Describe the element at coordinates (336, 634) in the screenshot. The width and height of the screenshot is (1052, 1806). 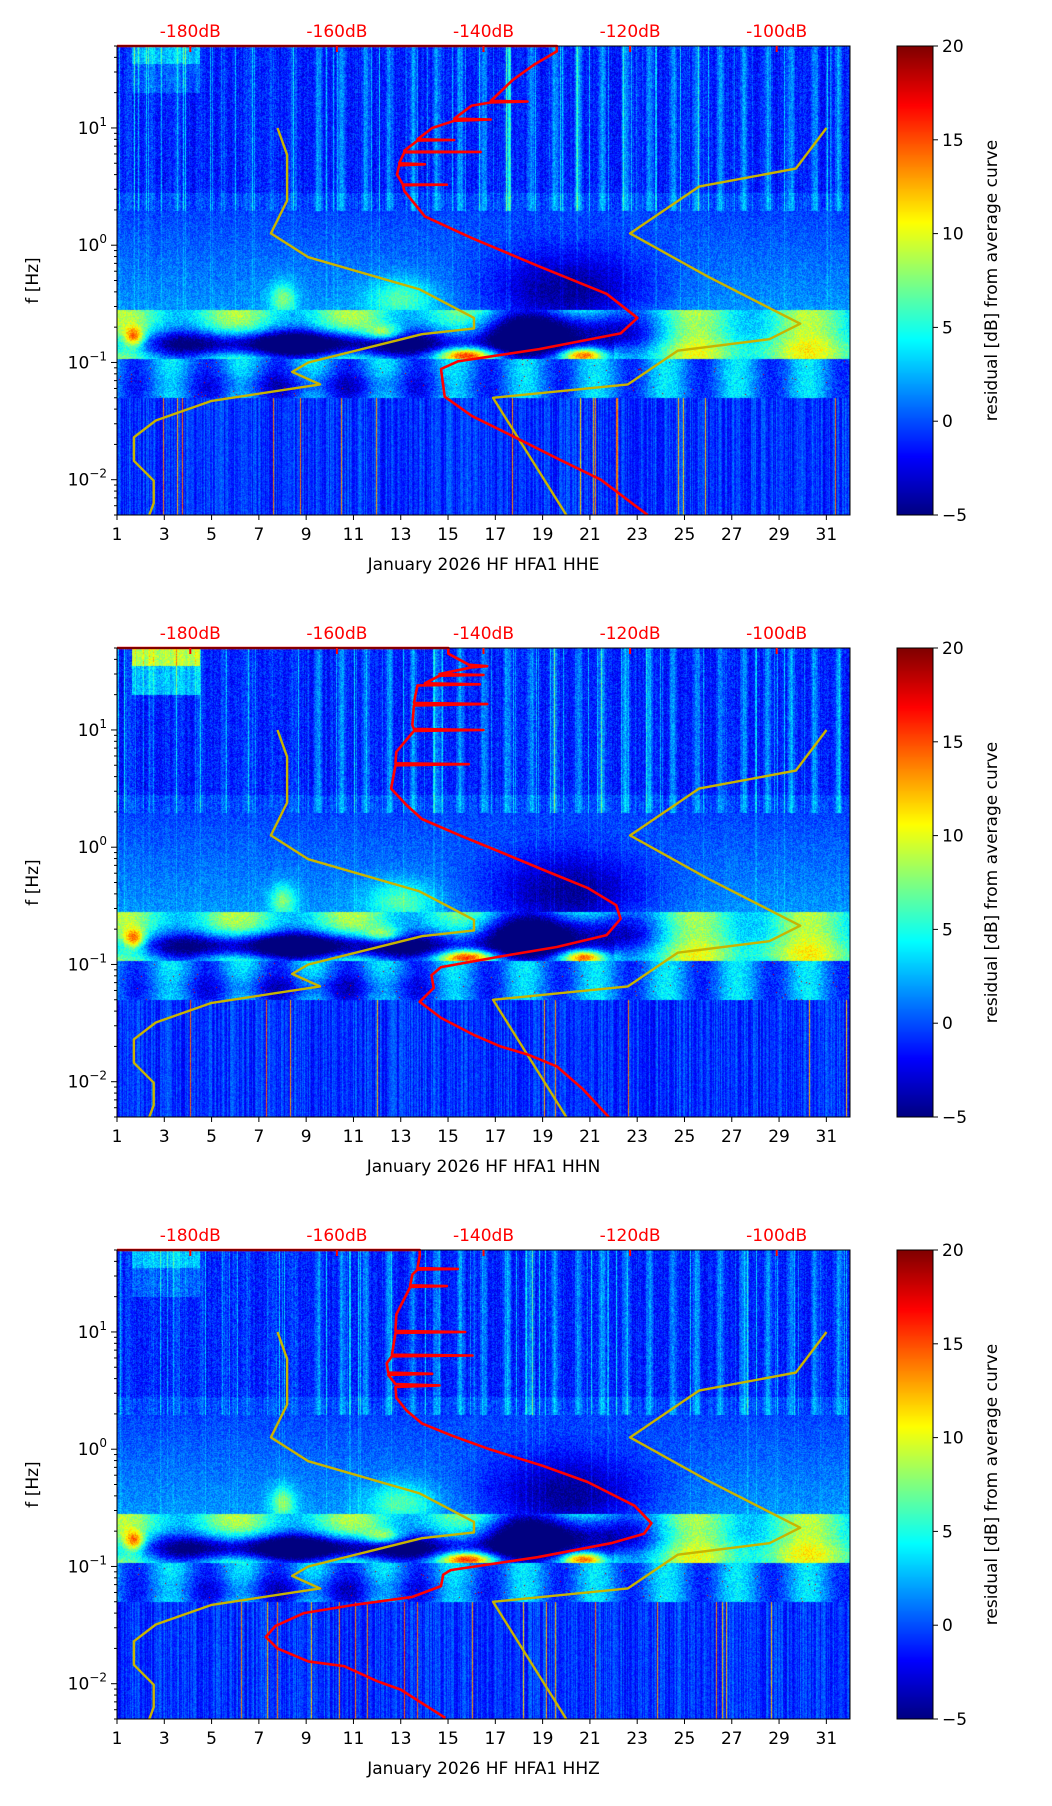
I see `db-tick-label: -160dB` at that location.